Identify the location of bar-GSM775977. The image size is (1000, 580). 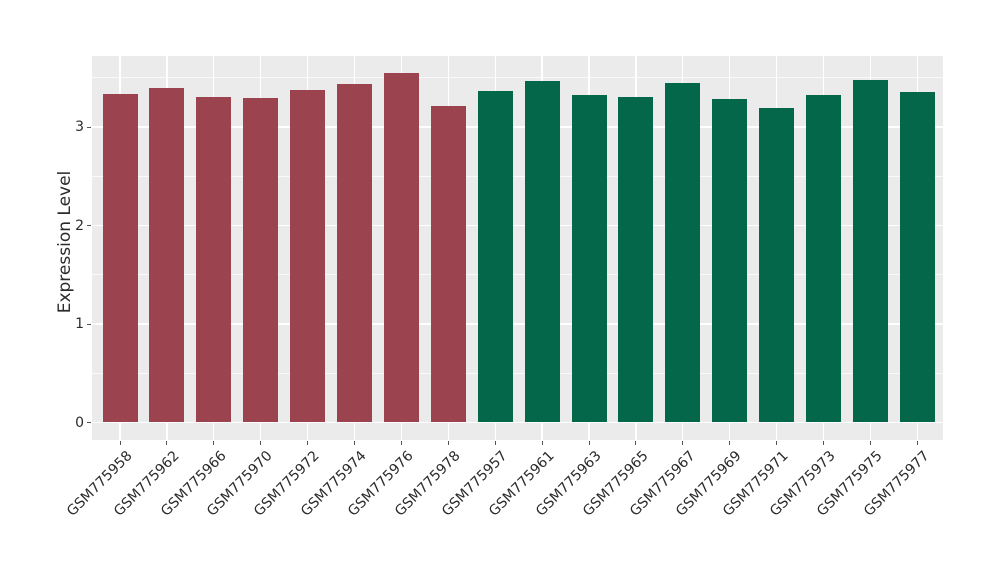
(917, 257).